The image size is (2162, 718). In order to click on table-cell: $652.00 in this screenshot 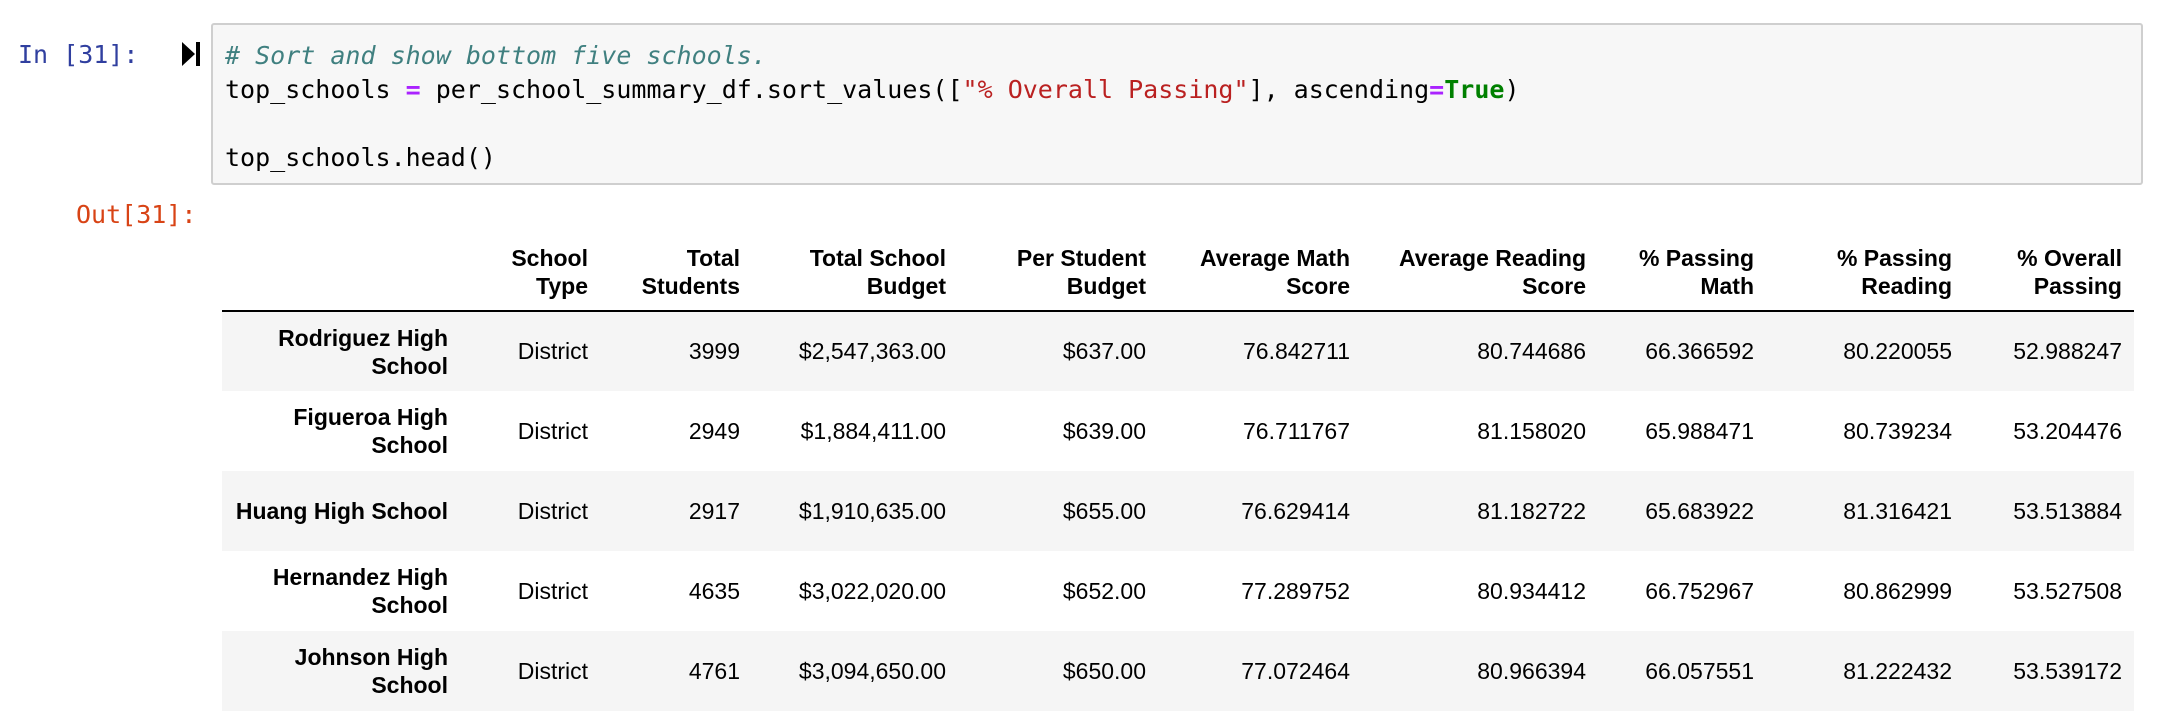, I will do `click(1104, 590)`.